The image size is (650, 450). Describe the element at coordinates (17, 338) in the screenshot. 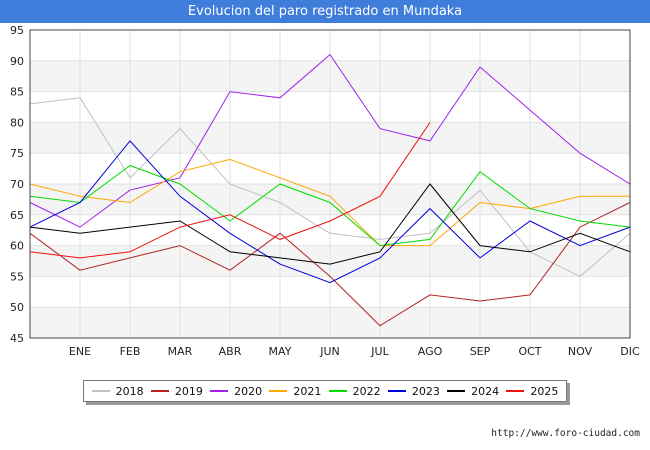

I see `y-tick-label: 45` at that location.